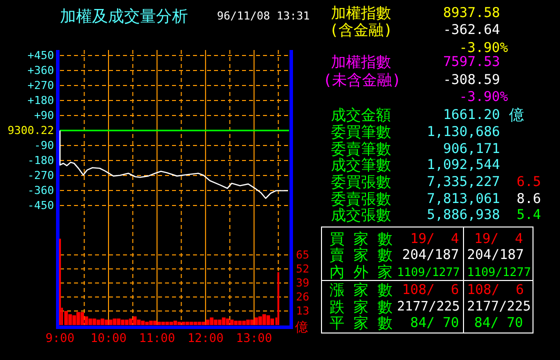  I want to click on text: 委賣筆數, so click(361, 149).